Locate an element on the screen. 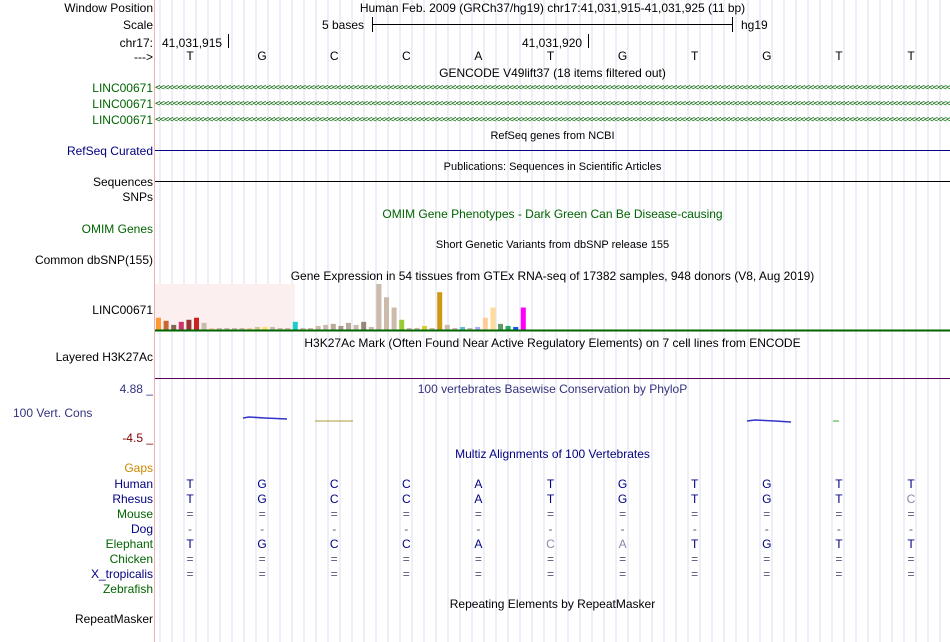 Image resolution: width=950 pixels, height=642 pixels. align-mouse-10: = is located at coordinates (911, 514).